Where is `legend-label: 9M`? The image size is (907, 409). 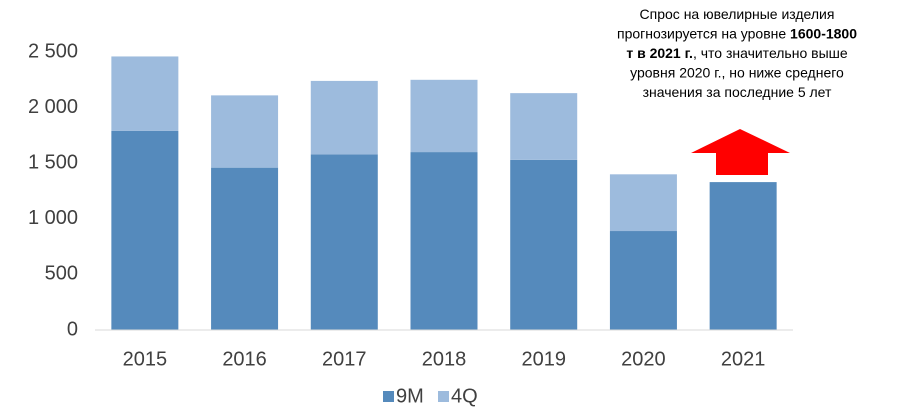 legend-label: 9M is located at coordinates (410, 396).